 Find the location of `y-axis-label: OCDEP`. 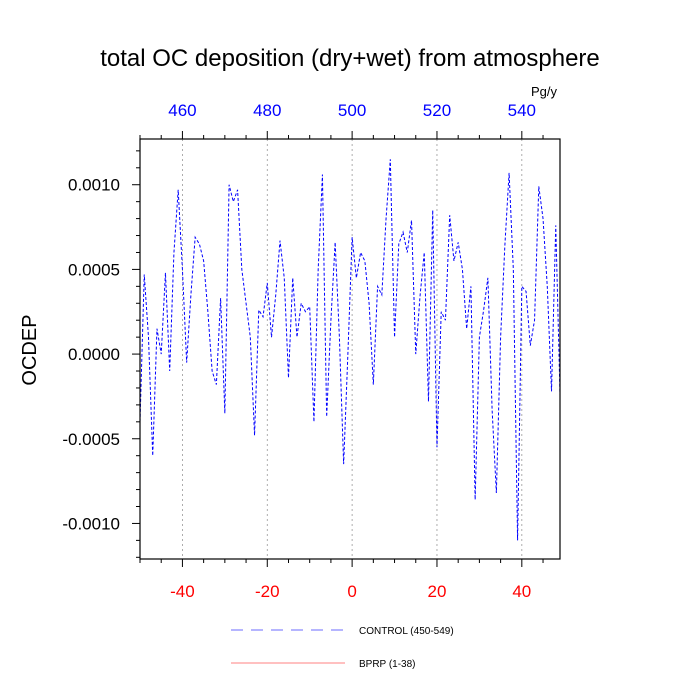

y-axis-label: OCDEP is located at coordinates (30, 349).